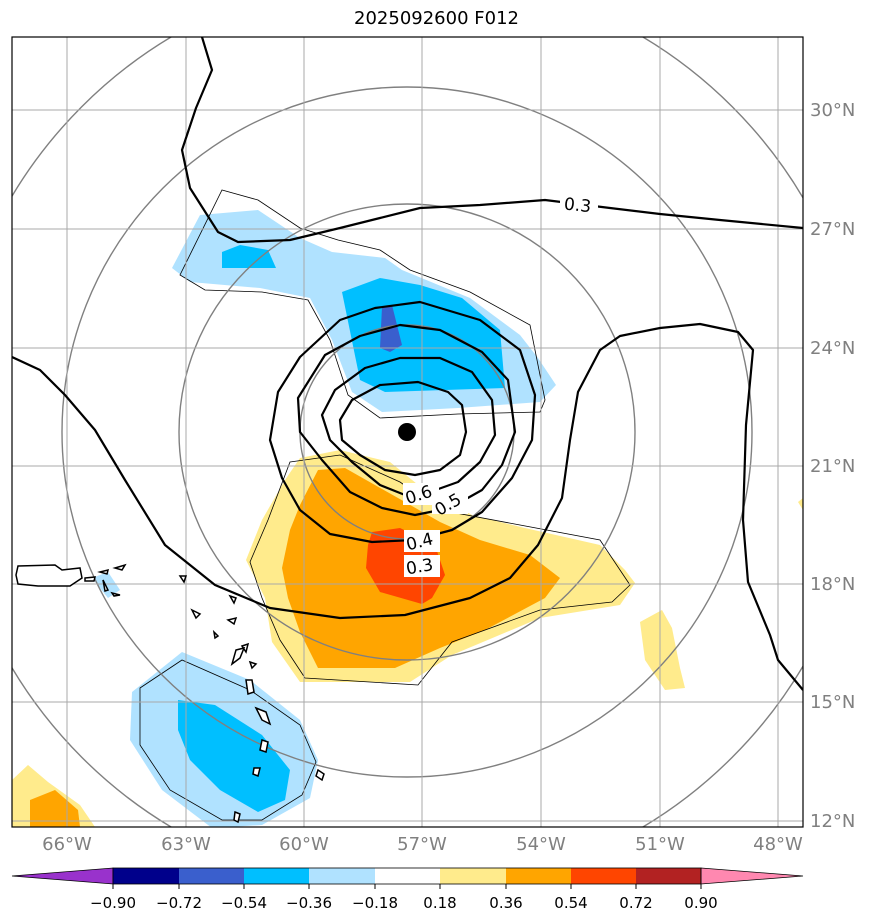  I want to click on positive-fill-light-edge, so click(800, 504).